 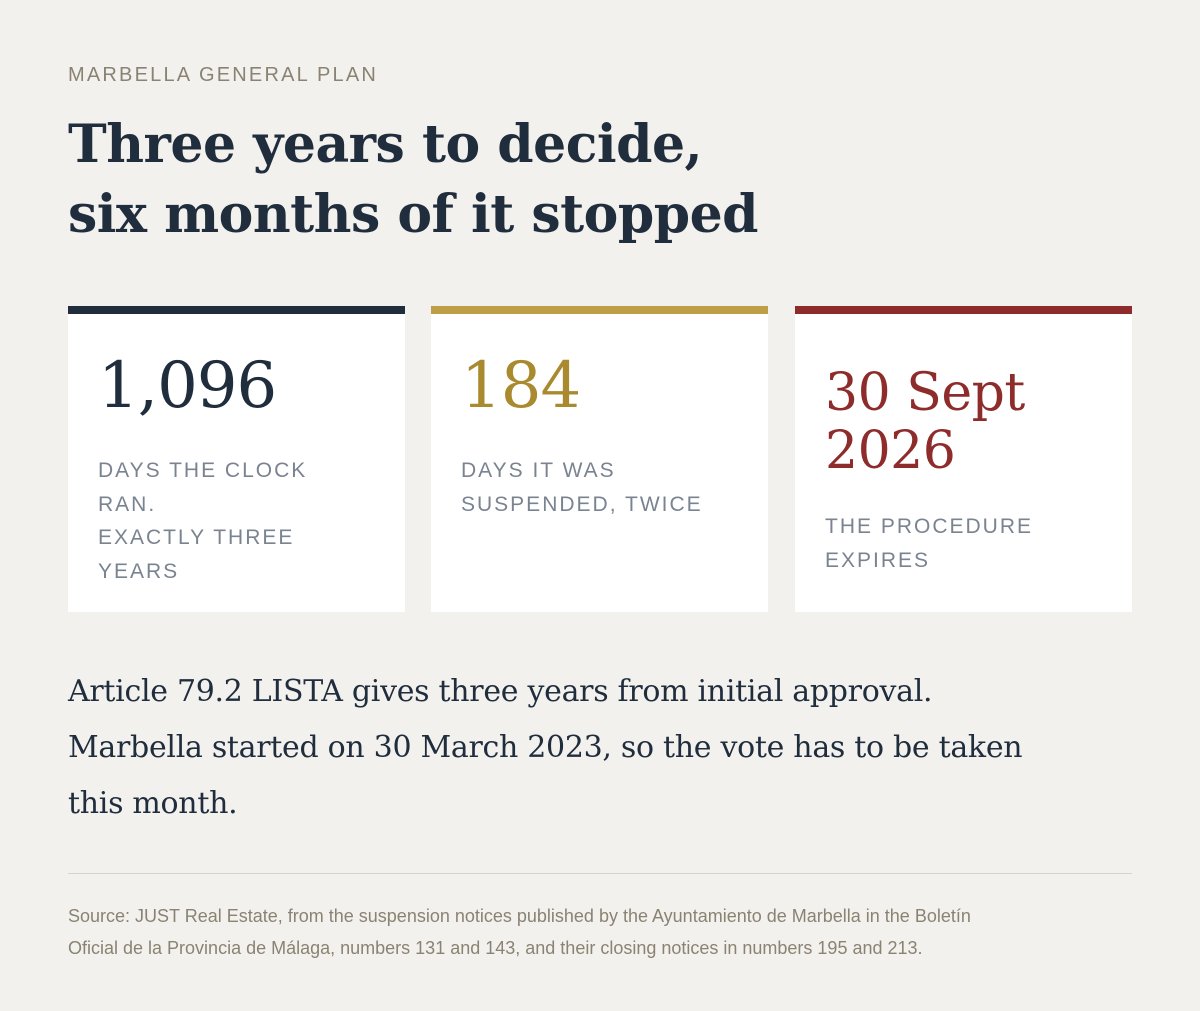 I want to click on stat-card-days-suspended: 184 DAYS IT WAS SUSPENDED, TWICE, so click(x=599, y=459).